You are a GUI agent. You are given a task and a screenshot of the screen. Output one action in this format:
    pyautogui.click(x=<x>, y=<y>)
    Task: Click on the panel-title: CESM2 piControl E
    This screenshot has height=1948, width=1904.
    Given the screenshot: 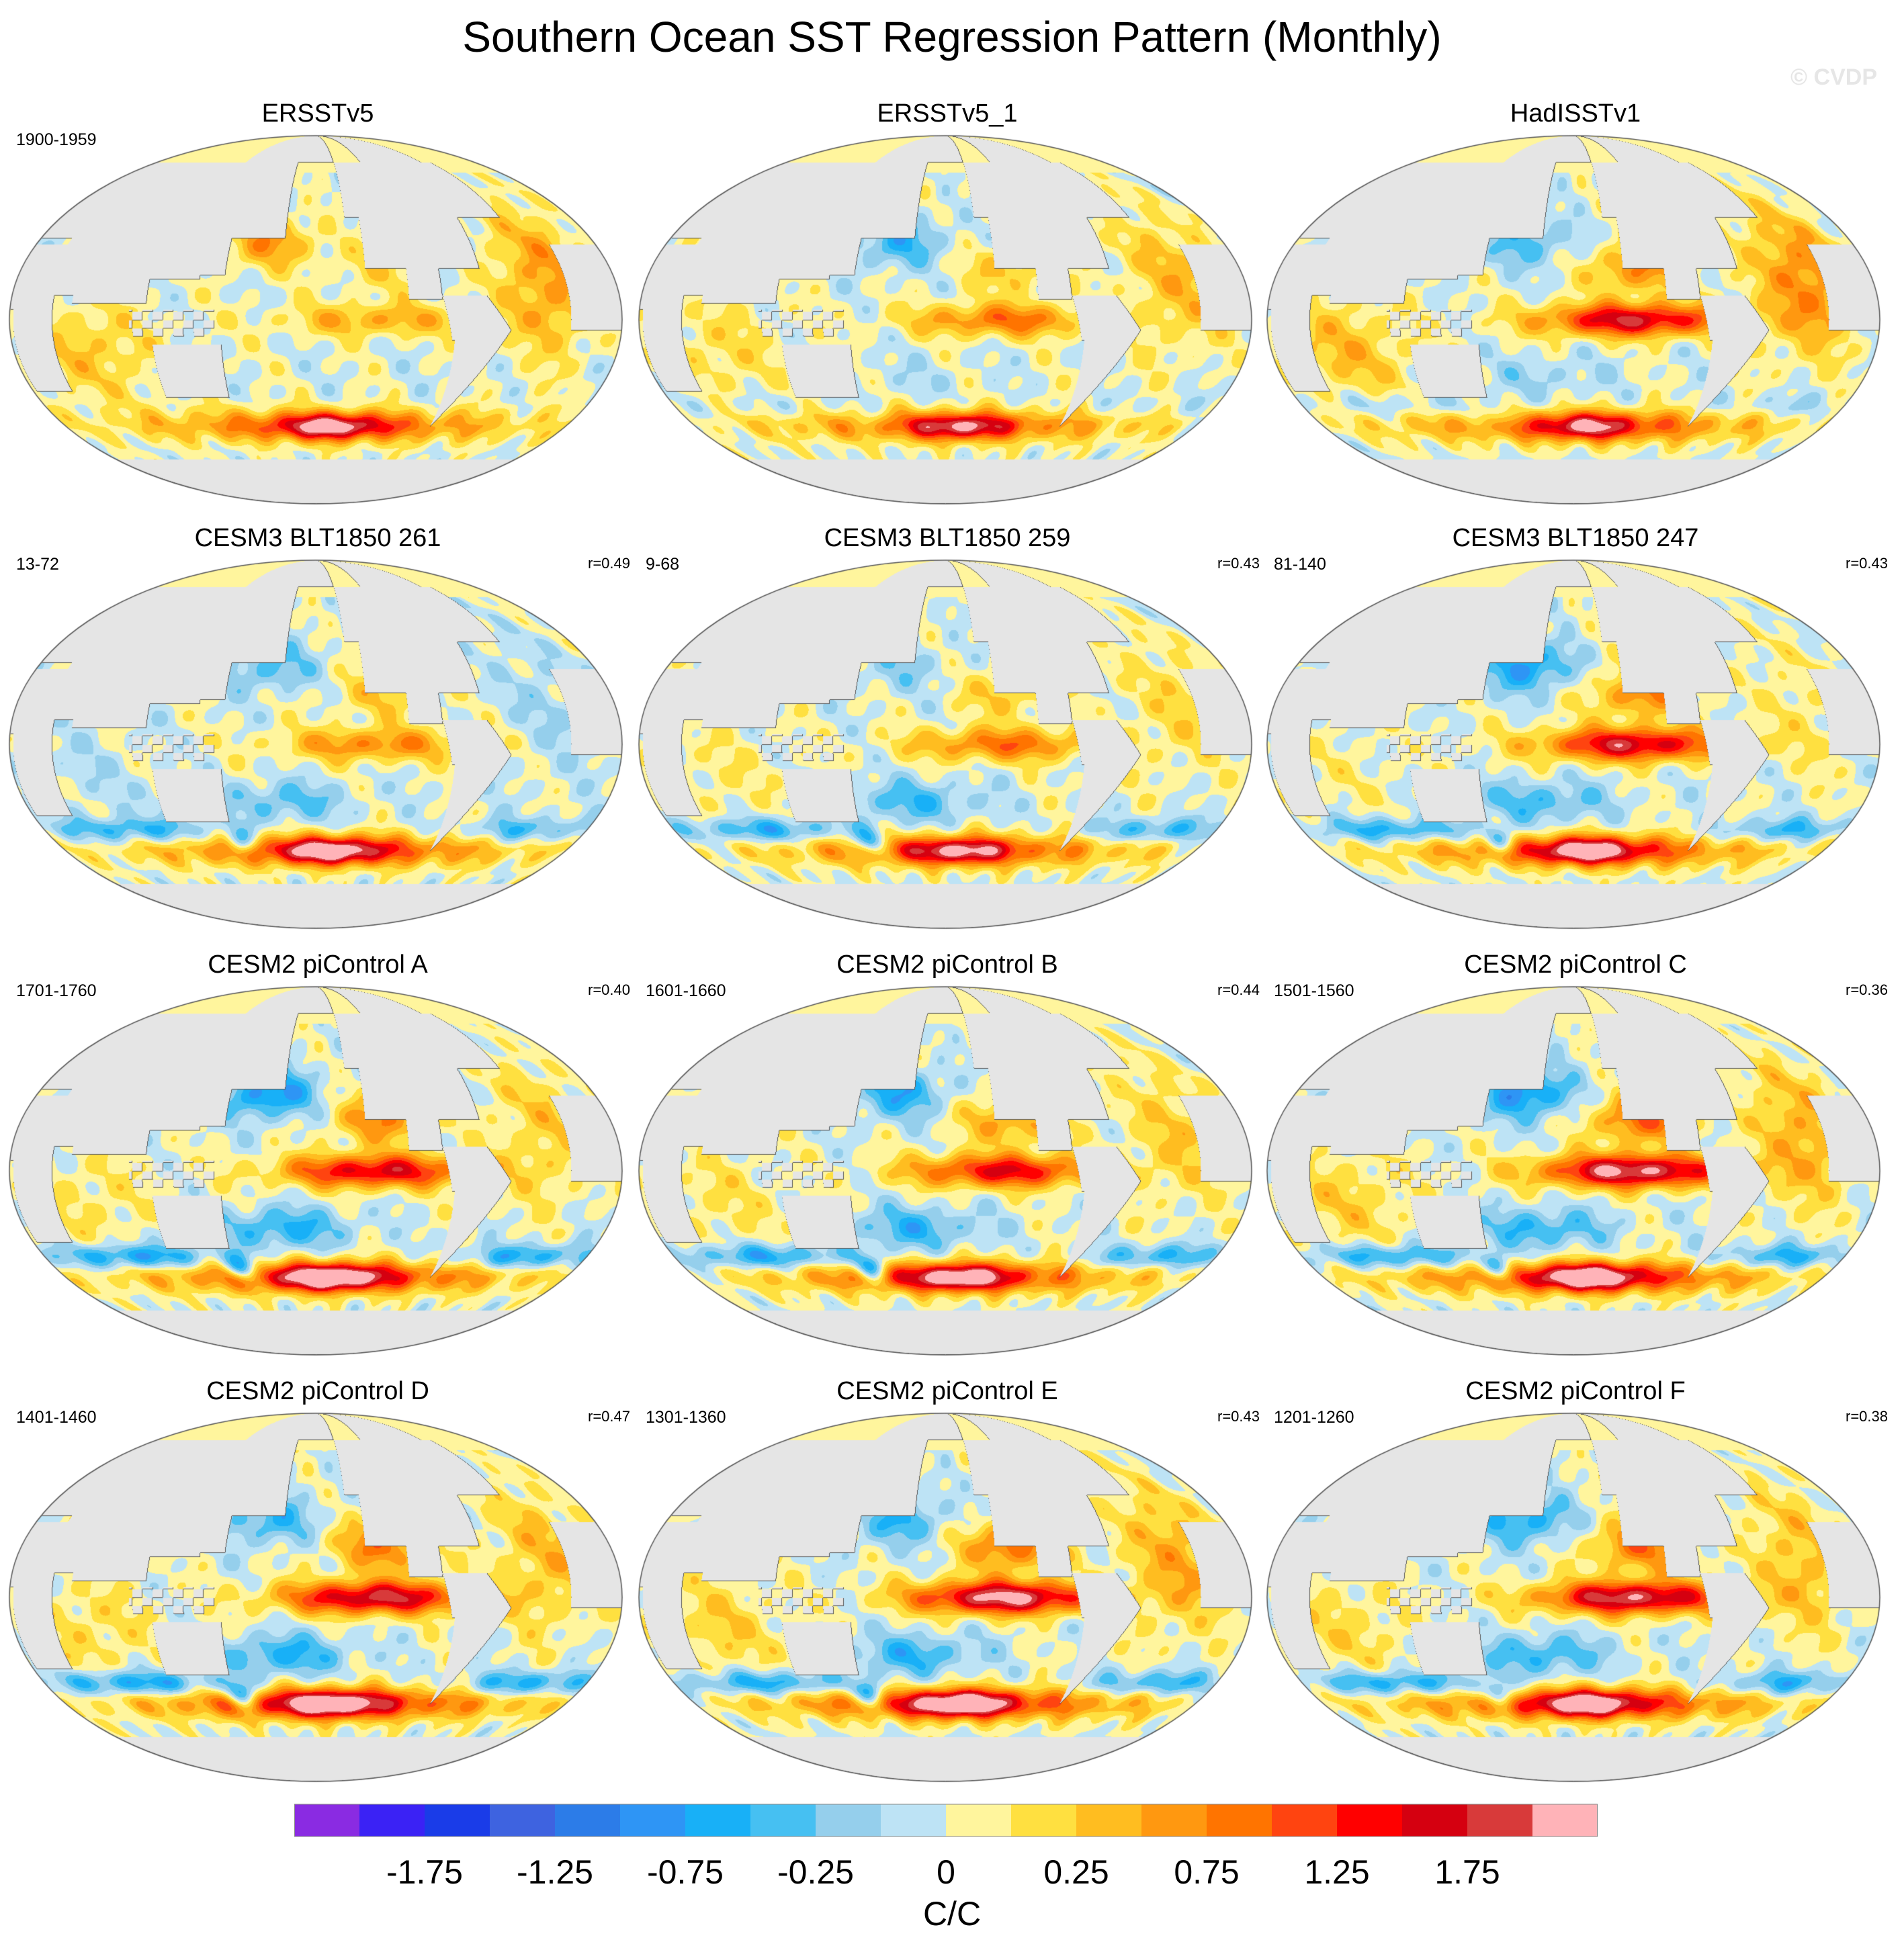 What is the action you would take?
    pyautogui.click(x=947, y=1391)
    